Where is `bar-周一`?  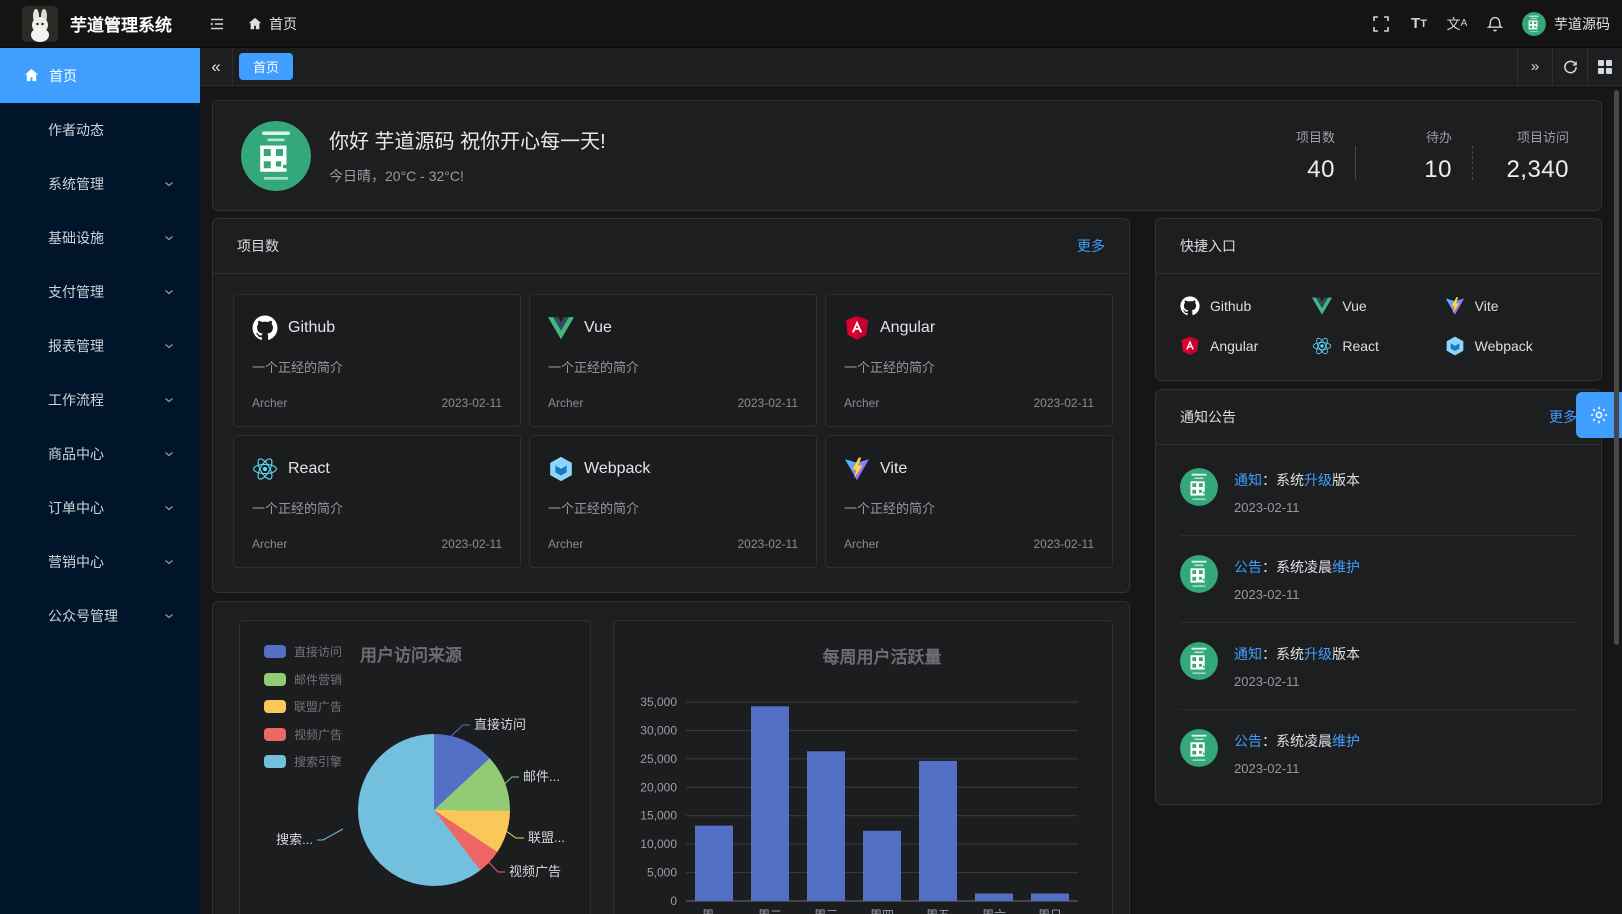 bar-周一 is located at coordinates (714, 863).